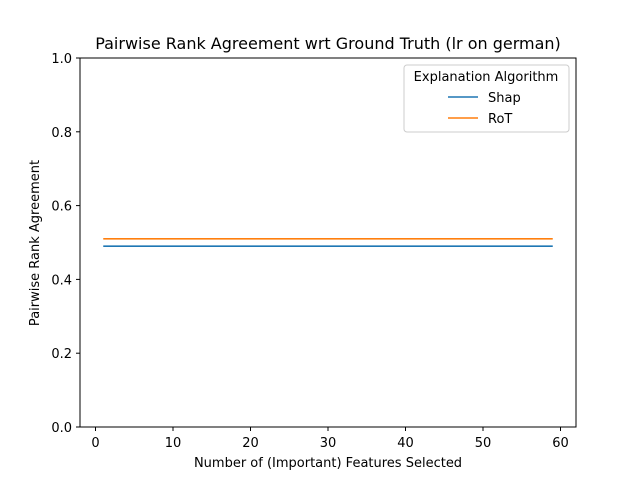  What do you see at coordinates (483, 443) in the screenshot?
I see `x-tick-label: 50` at bounding box center [483, 443].